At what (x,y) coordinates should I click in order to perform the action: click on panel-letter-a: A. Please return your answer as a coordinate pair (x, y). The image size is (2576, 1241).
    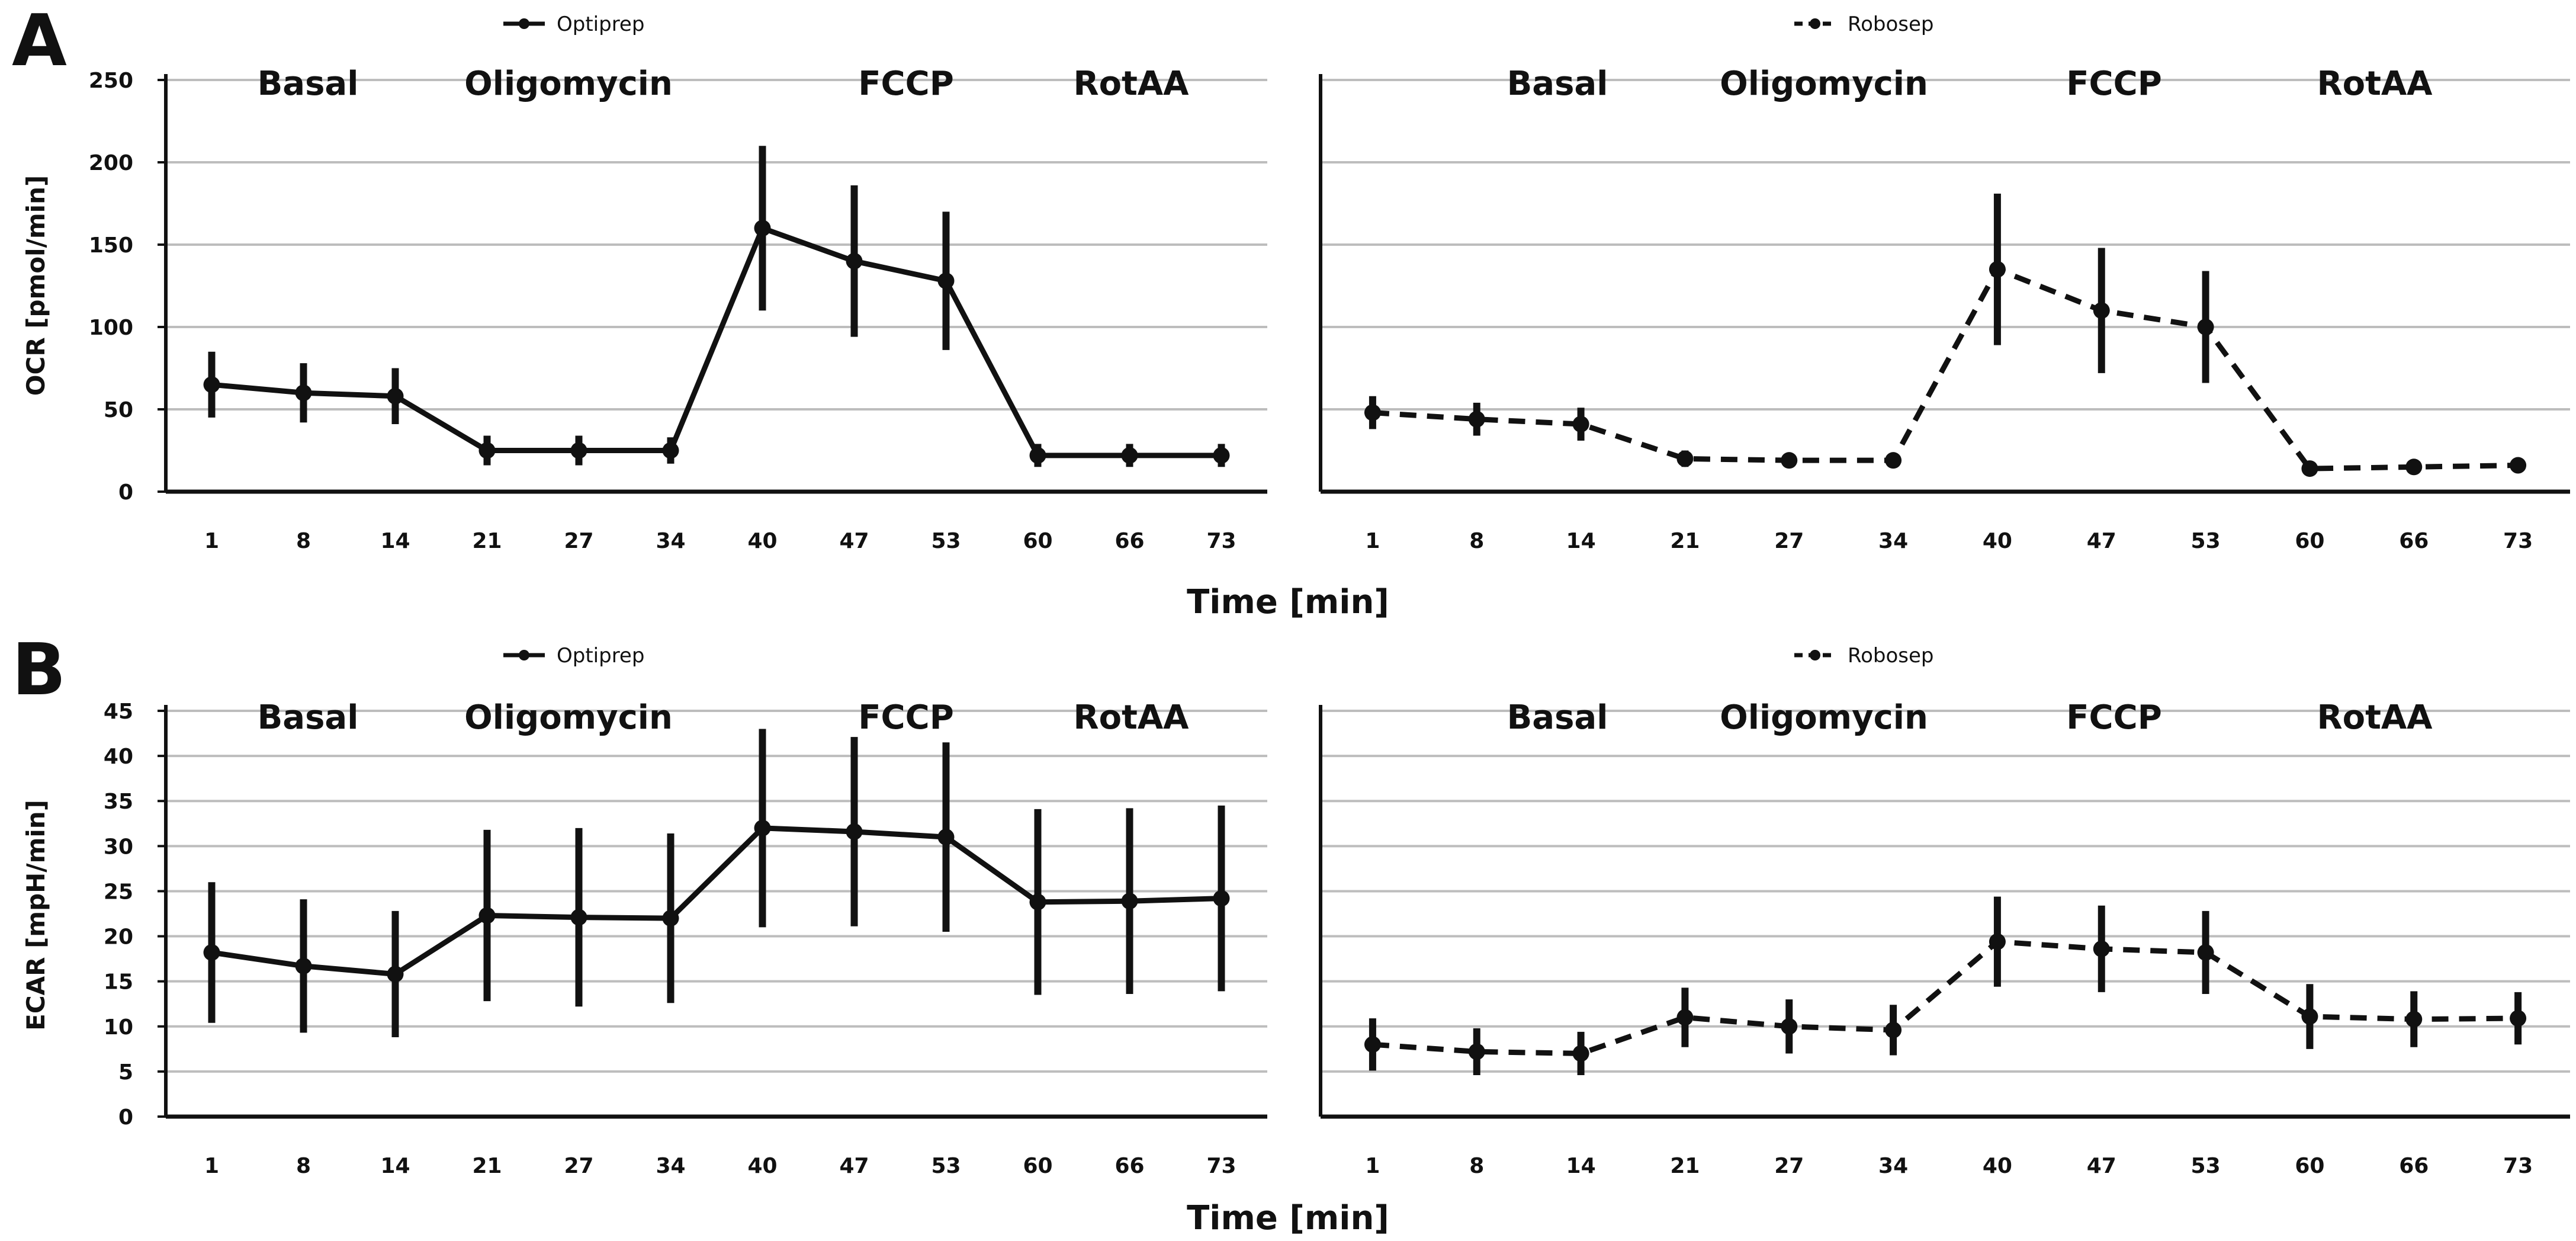
    Looking at the image, I should click on (39, 41).